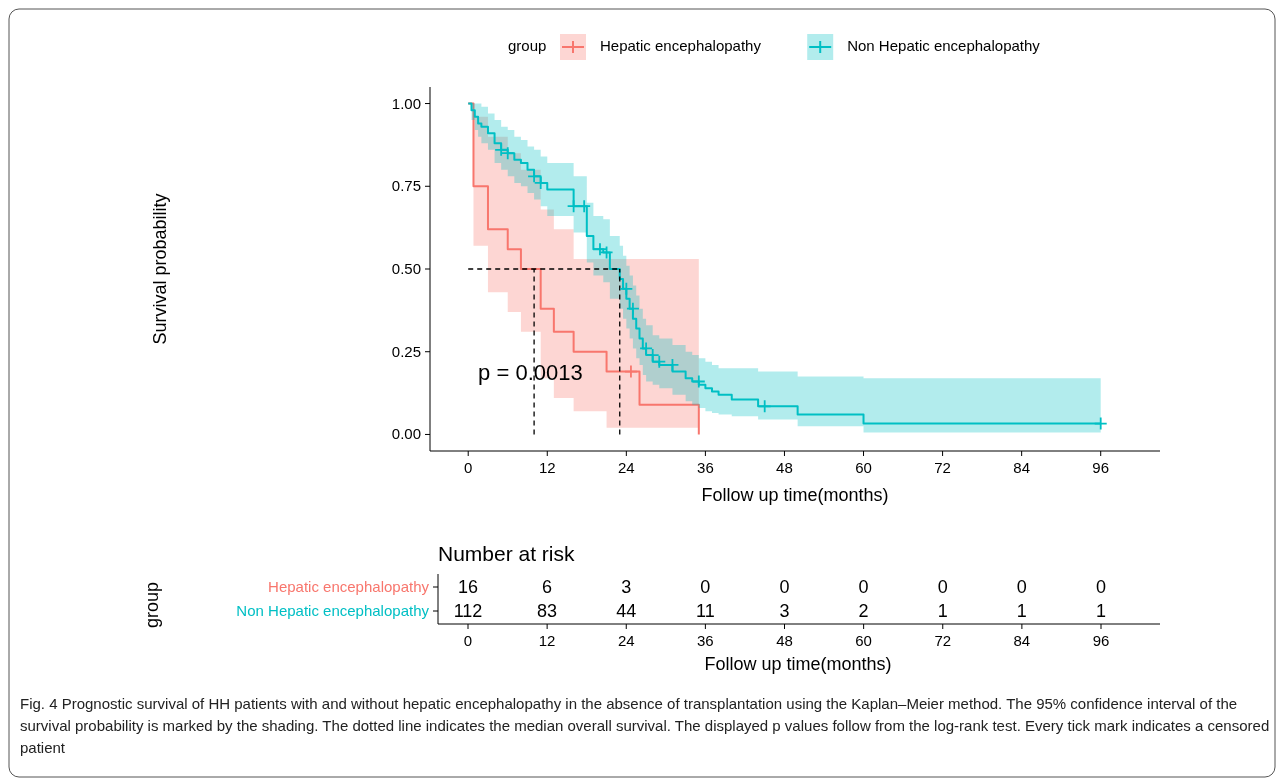 This screenshot has width=1284, height=780. Describe the element at coordinates (406, 268) in the screenshot. I see `y-tick-label: 0.50` at that location.